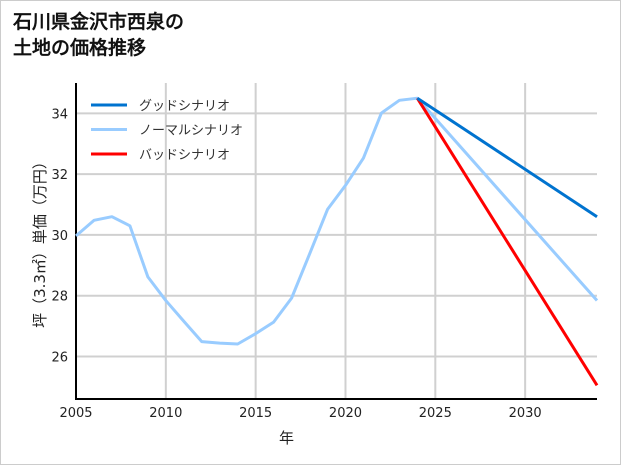 The width and height of the screenshot is (621, 465). Describe the element at coordinates (165, 413) in the screenshot. I see `x-tick-label: 2010` at that location.